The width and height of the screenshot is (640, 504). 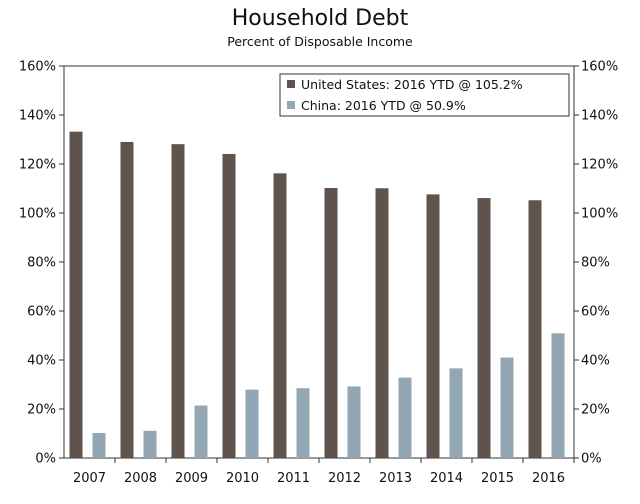 I want to click on left-y-tick-label: 80%, so click(x=41, y=263).